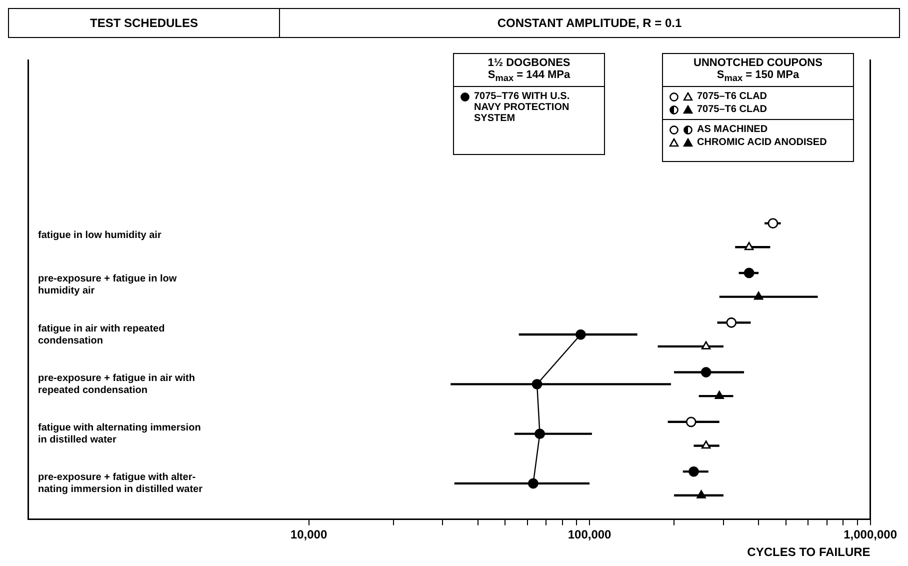  What do you see at coordinates (529, 77) in the screenshot?
I see `text: S$_{max}$ = 144 MPa` at bounding box center [529, 77].